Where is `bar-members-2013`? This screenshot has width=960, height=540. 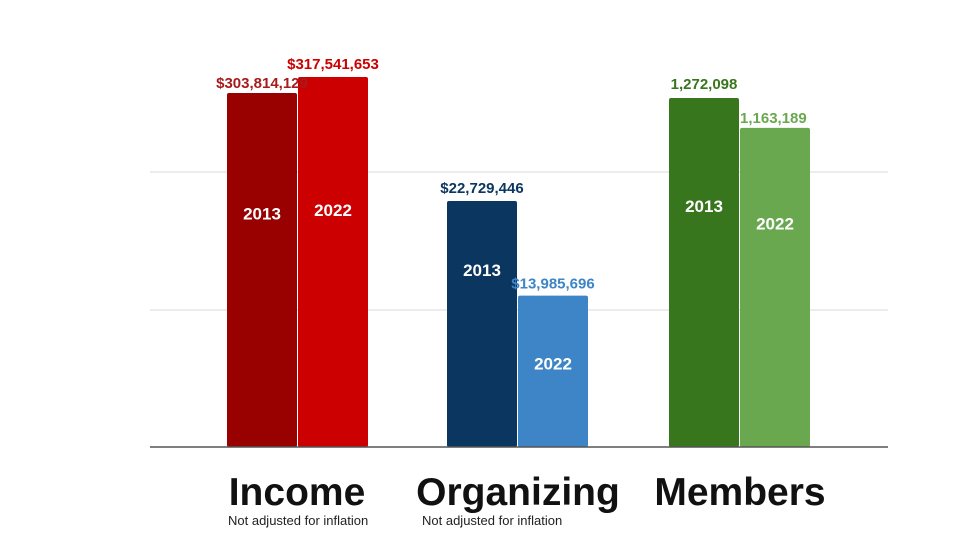 bar-members-2013 is located at coordinates (704, 272).